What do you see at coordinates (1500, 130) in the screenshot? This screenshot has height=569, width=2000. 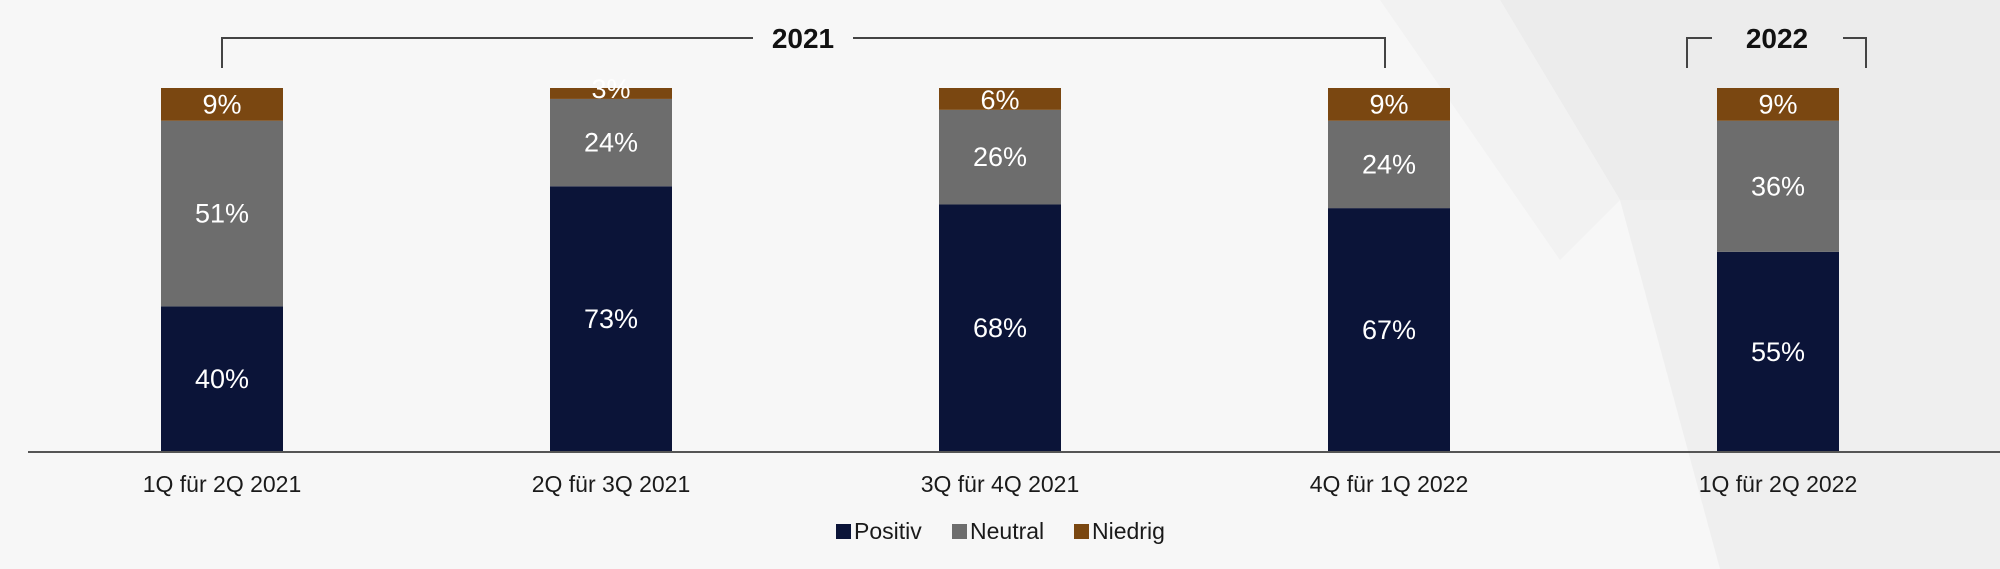 I see `background-facet` at bounding box center [1500, 130].